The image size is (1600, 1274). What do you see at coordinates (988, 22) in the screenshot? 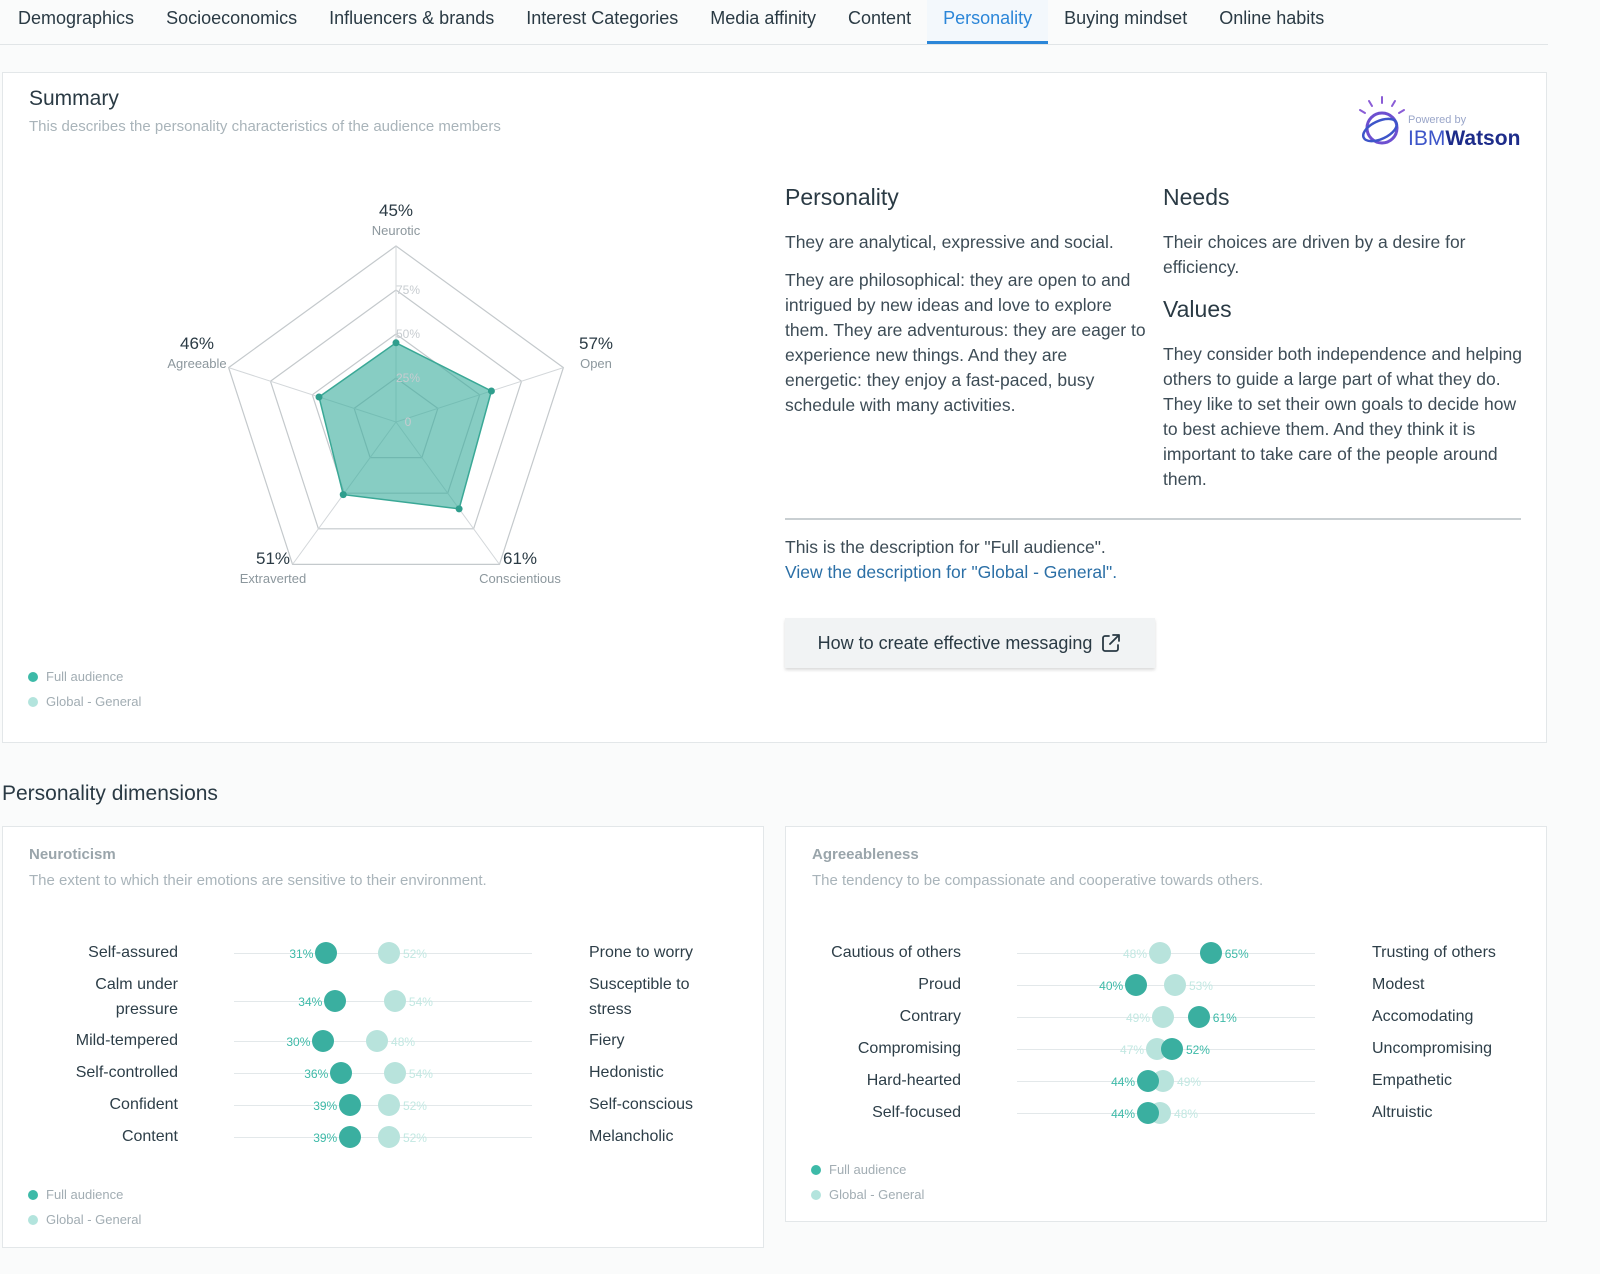
I see `tab-personality: Personality` at bounding box center [988, 22].